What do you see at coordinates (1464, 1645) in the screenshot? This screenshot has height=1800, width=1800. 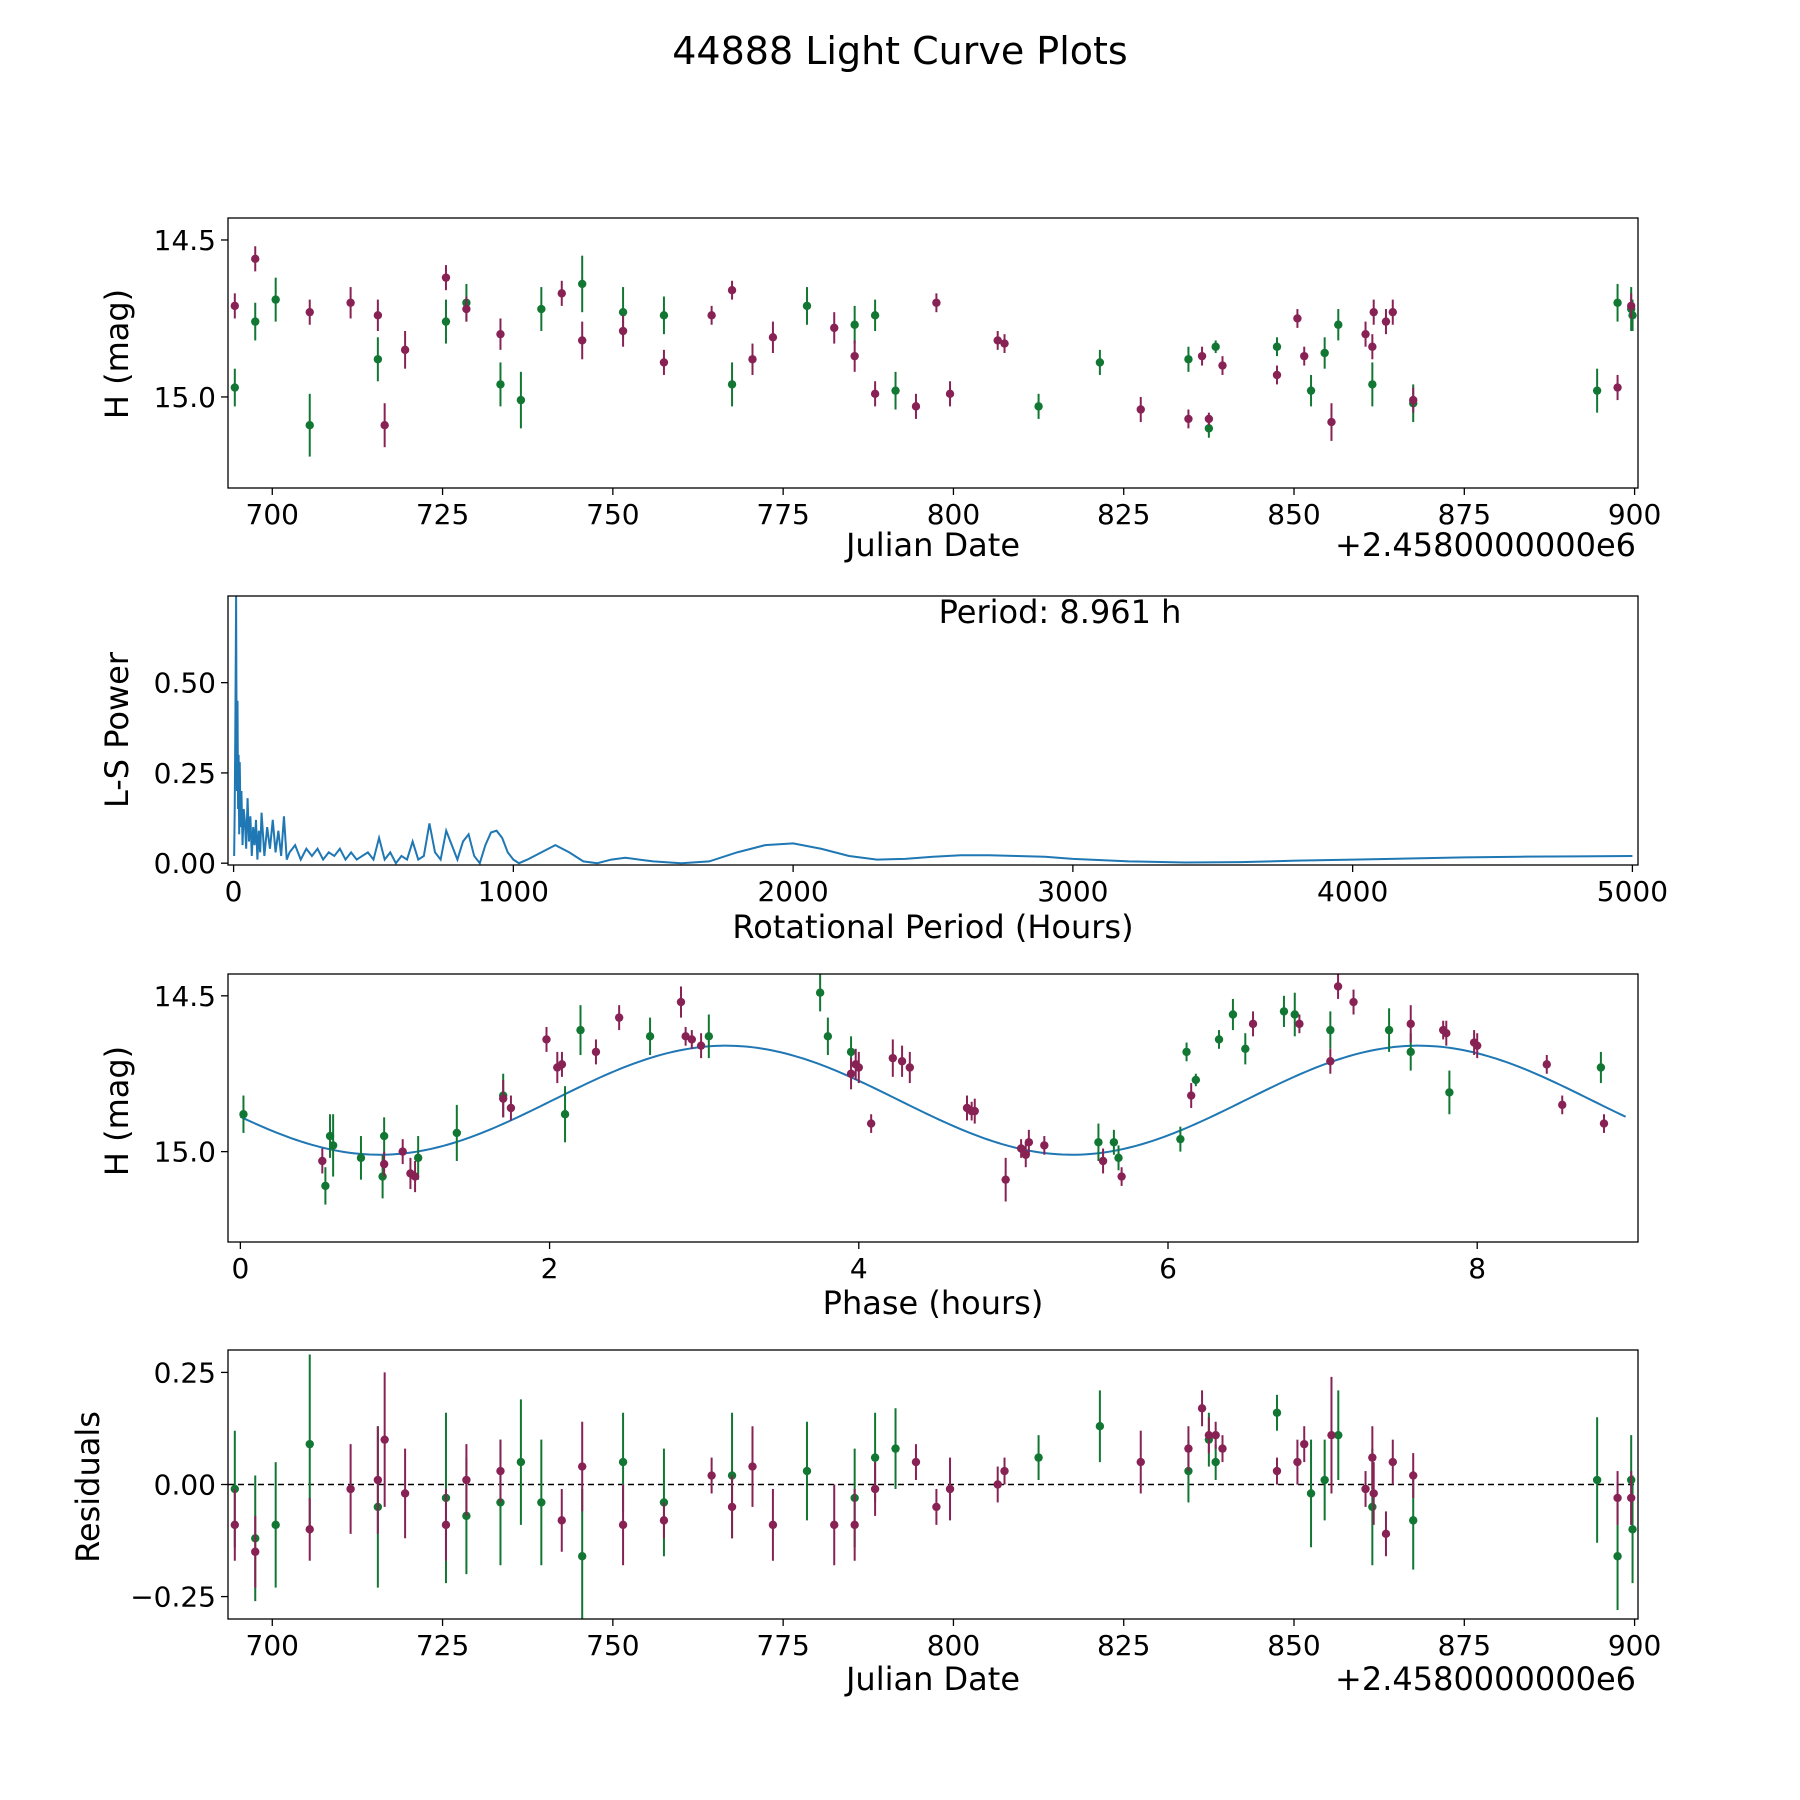 I see `x-tick-label: 875` at bounding box center [1464, 1645].